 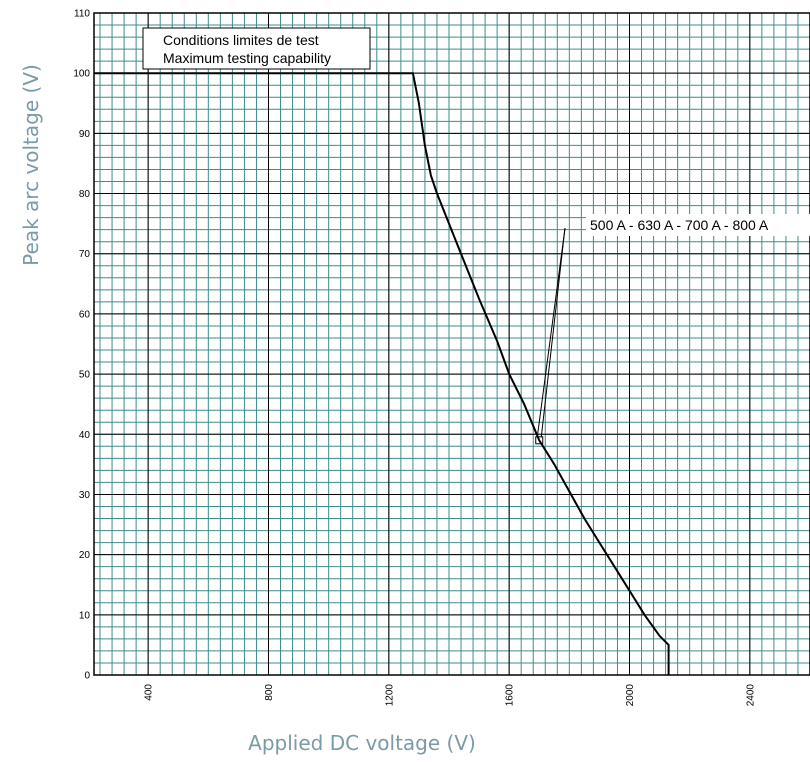 What do you see at coordinates (750, 695) in the screenshot?
I see `x-tick-label: 2400` at bounding box center [750, 695].